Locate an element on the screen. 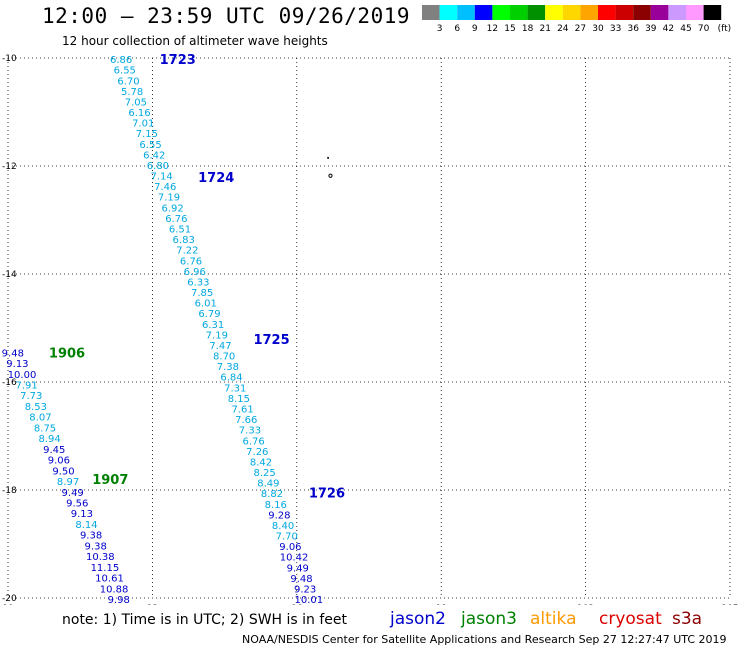  wave-height-value: 8.97 is located at coordinates (68, 482).